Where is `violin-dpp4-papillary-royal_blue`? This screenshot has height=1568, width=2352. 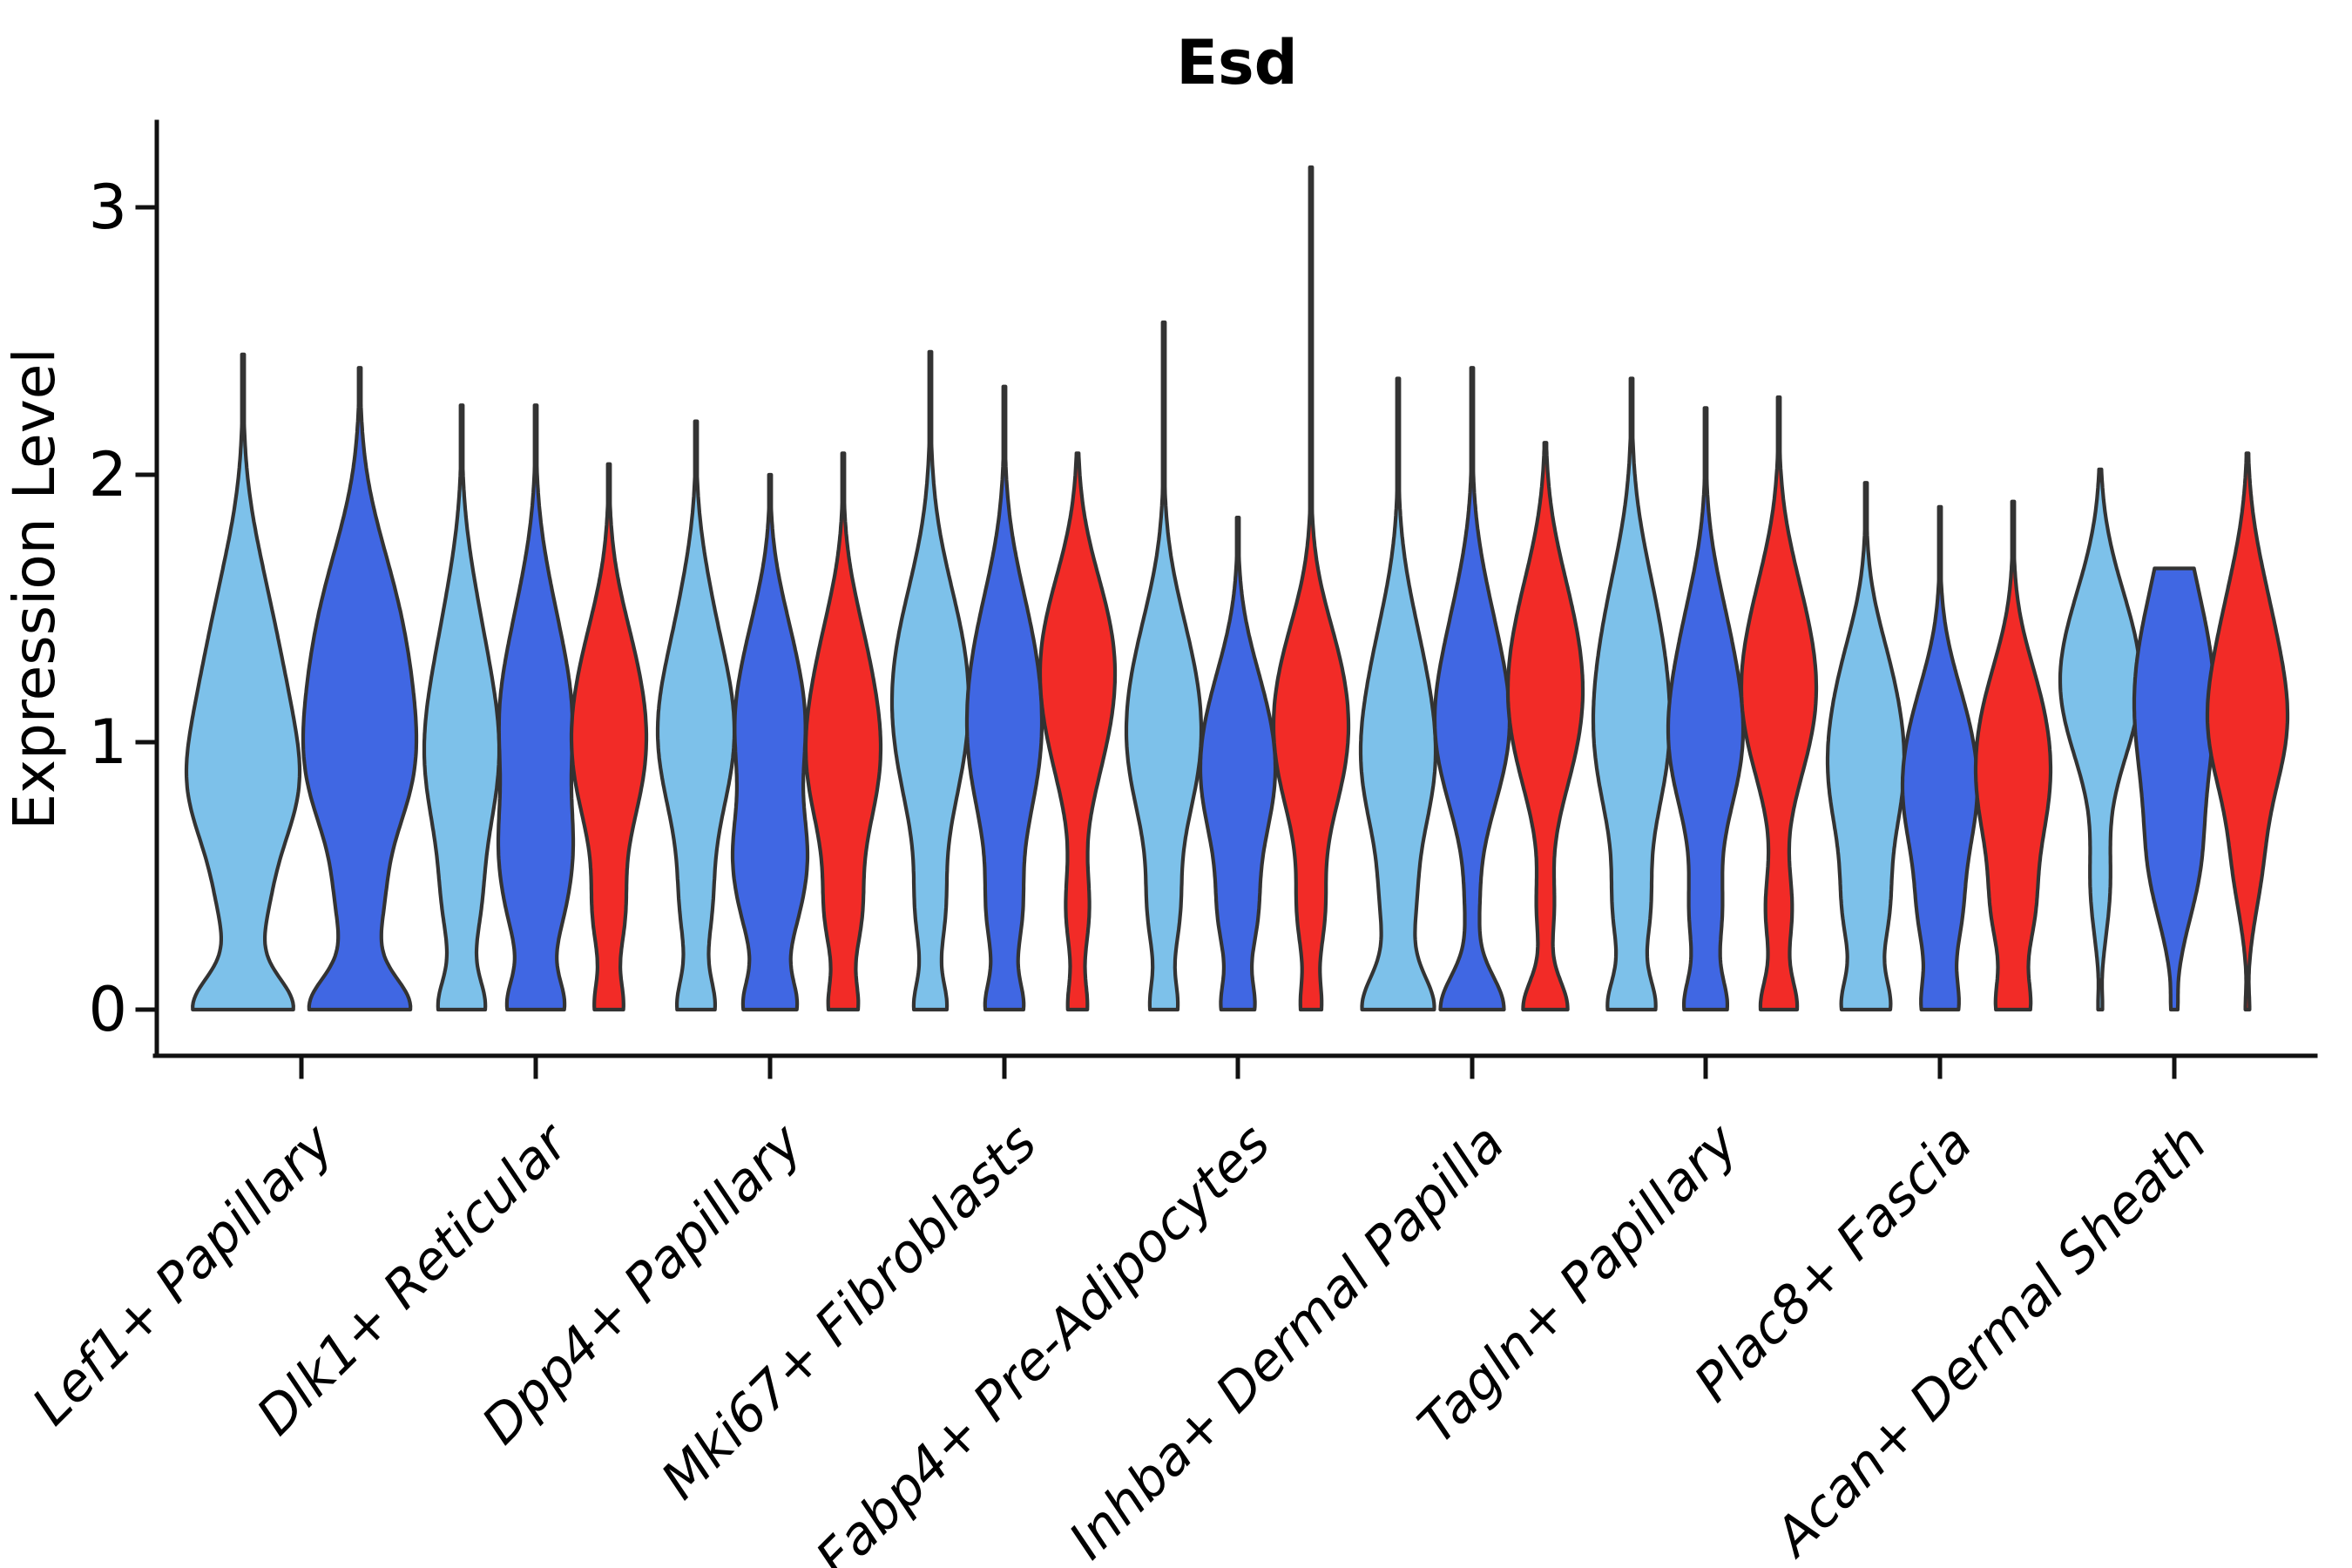 violin-dpp4-papillary-royal_blue is located at coordinates (770, 742).